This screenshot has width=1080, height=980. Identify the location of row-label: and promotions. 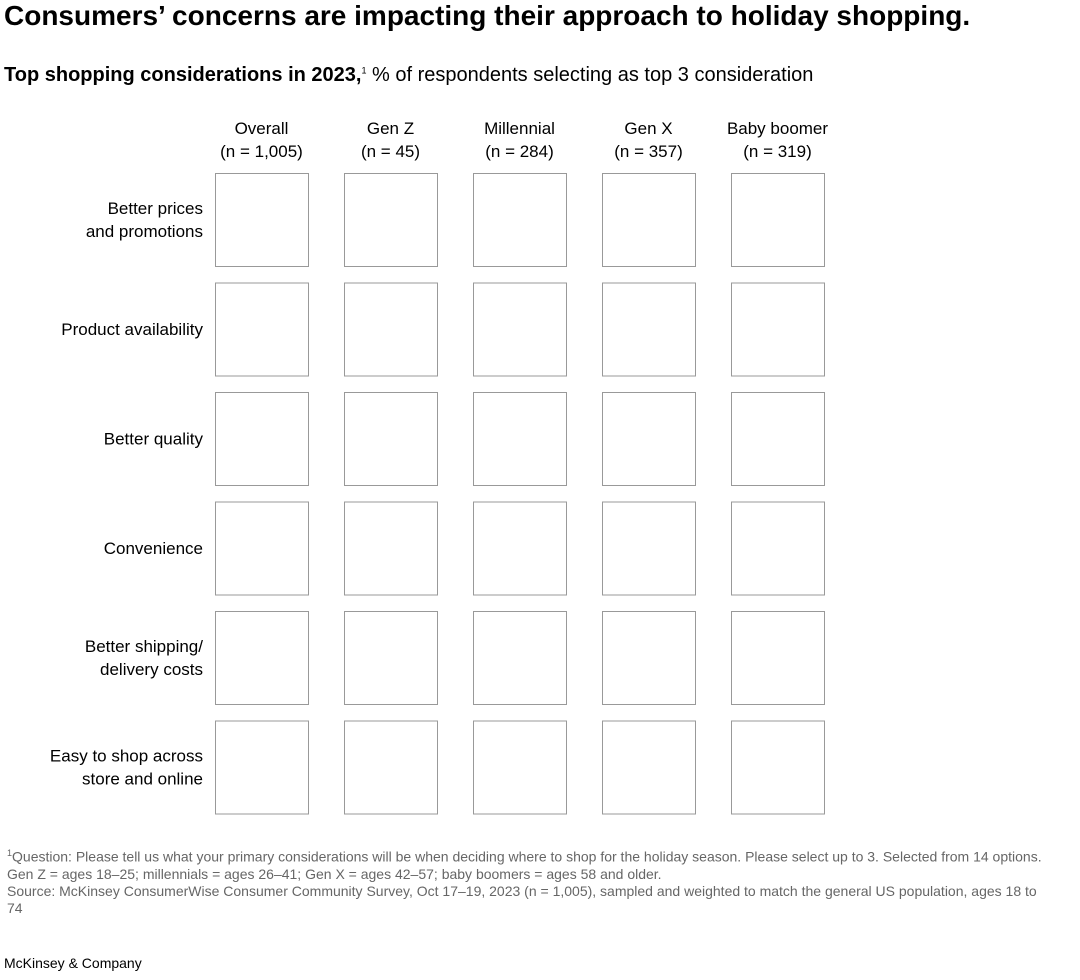
(144, 231).